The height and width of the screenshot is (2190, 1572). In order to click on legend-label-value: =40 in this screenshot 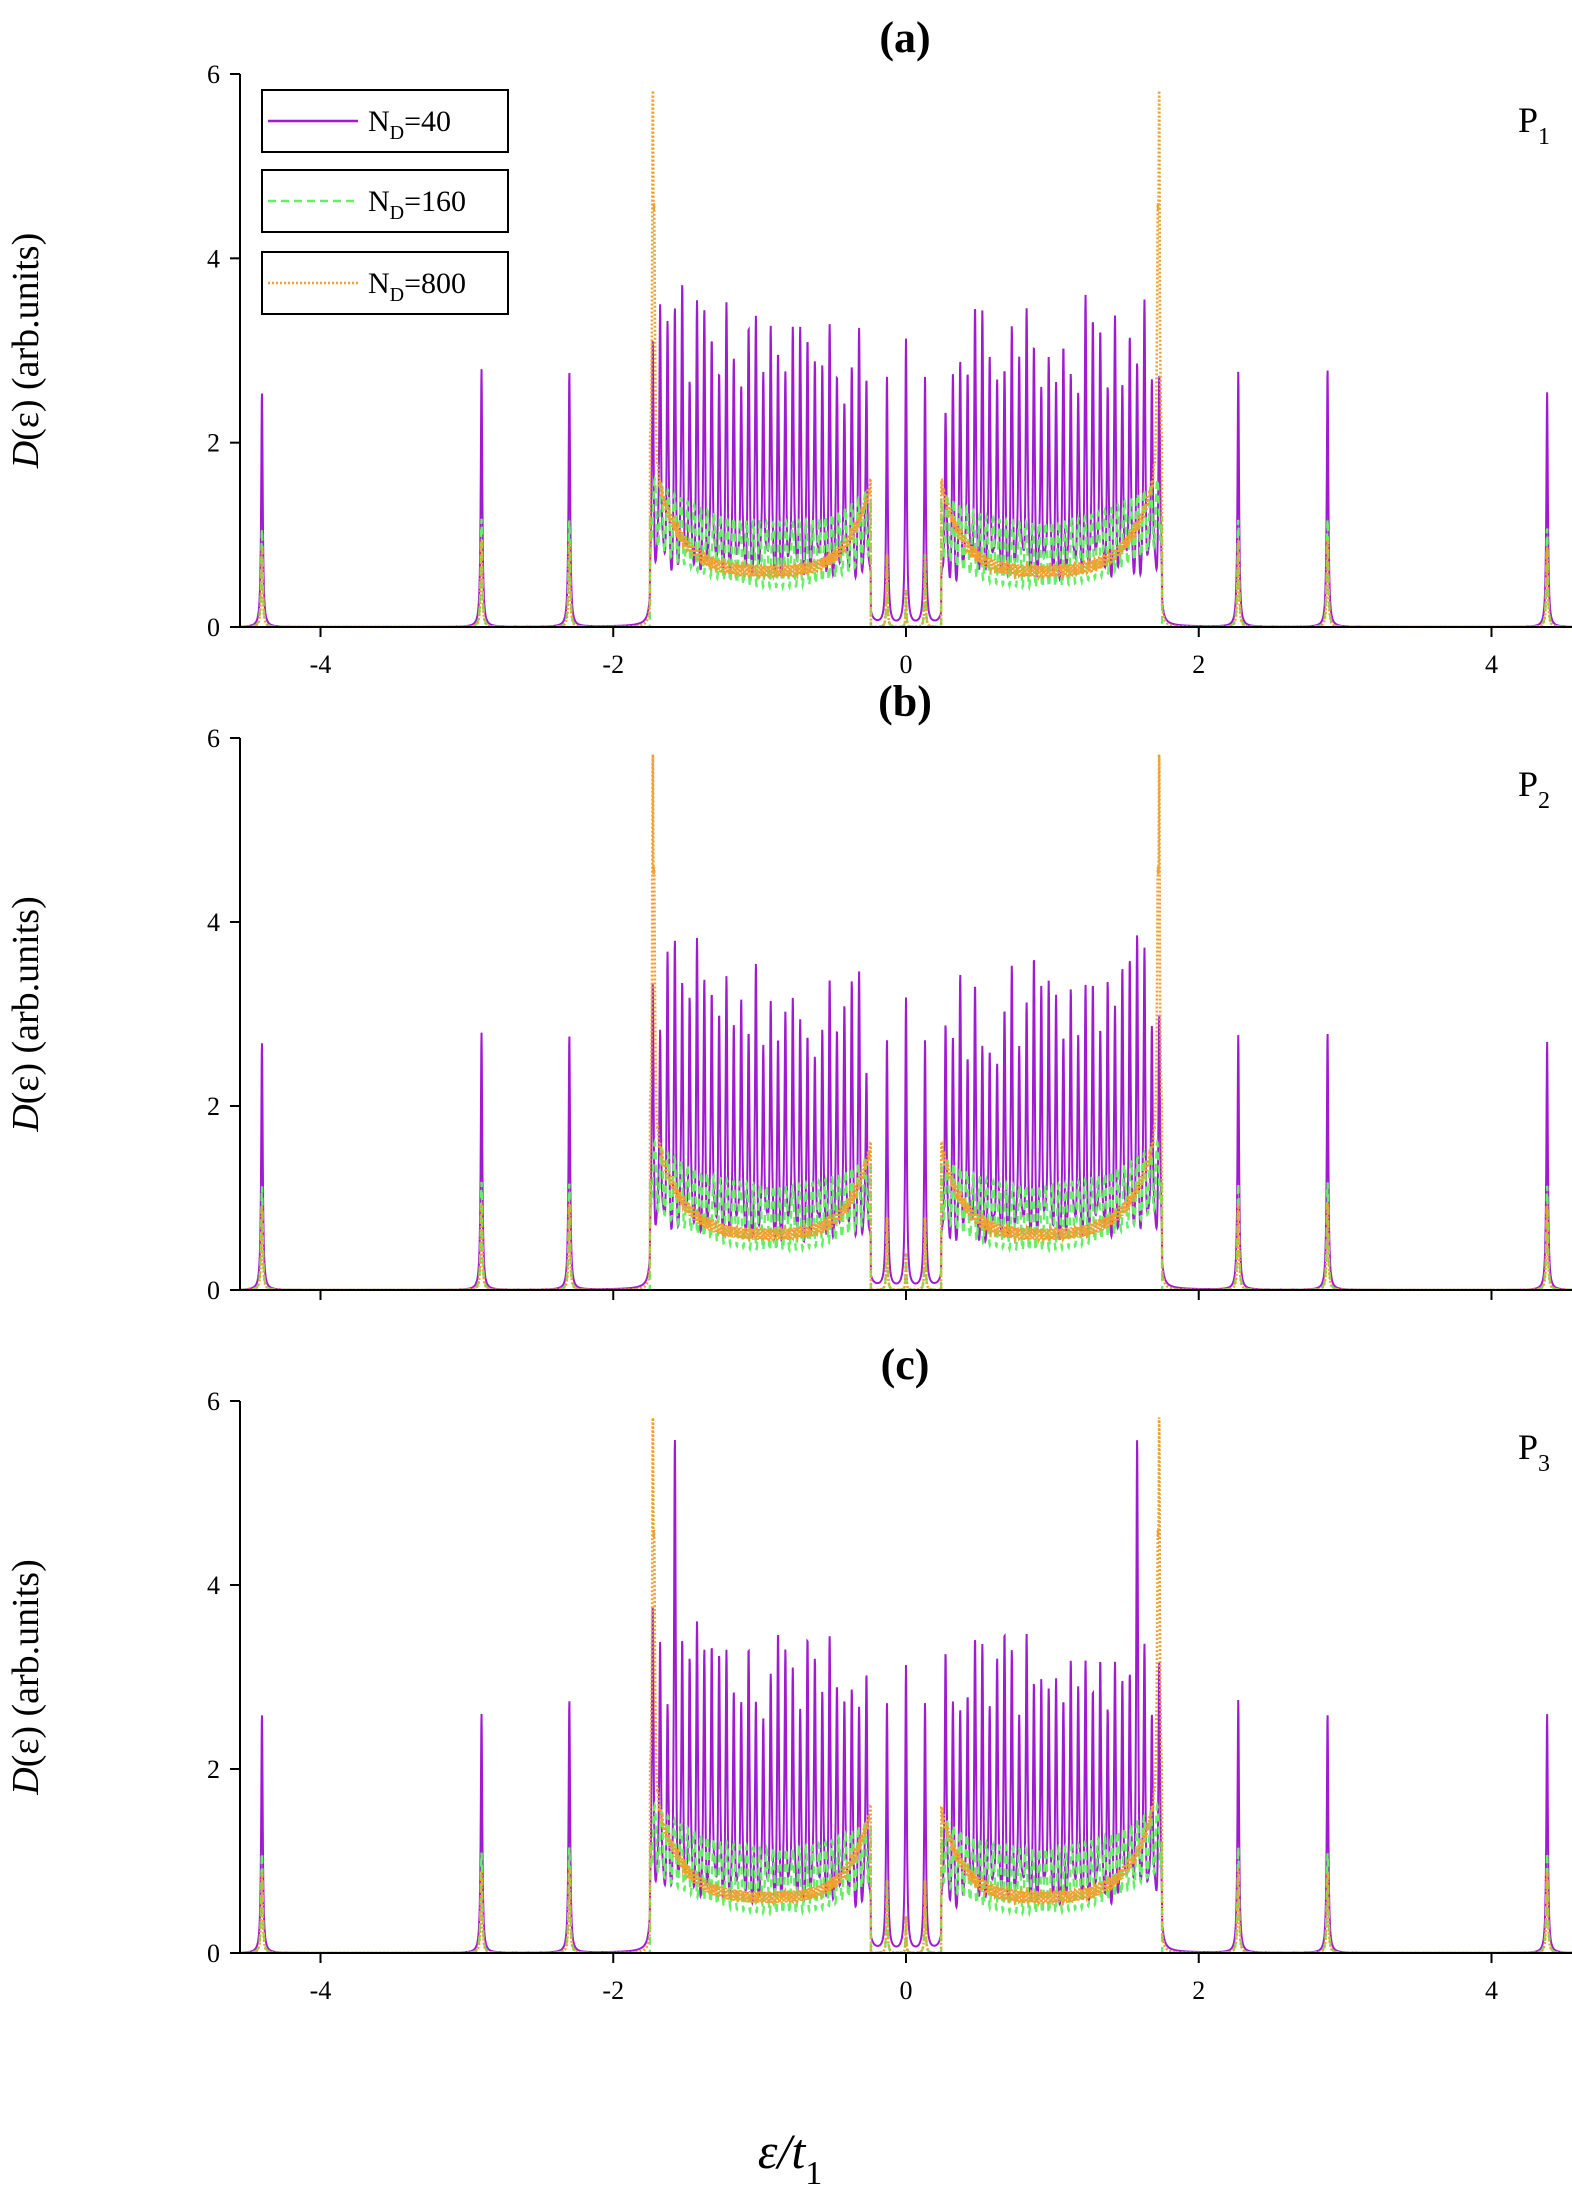, I will do `click(427, 121)`.